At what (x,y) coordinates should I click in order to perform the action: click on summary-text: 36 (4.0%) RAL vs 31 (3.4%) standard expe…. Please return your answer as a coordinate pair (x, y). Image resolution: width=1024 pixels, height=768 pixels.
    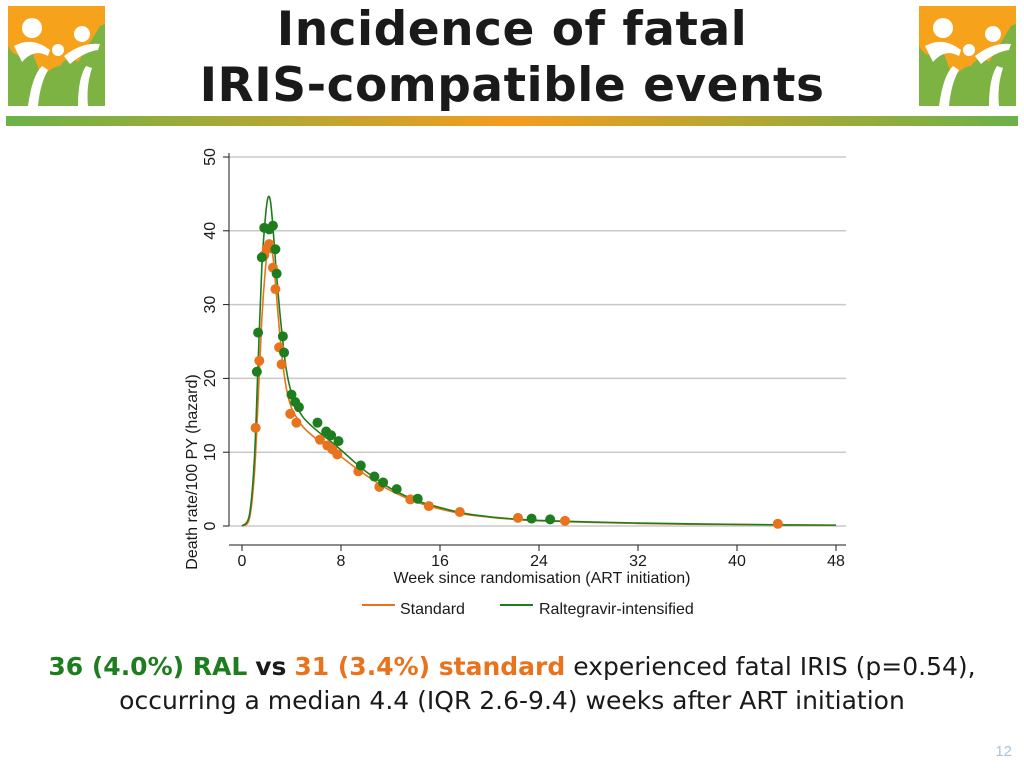
    Looking at the image, I should click on (512, 684).